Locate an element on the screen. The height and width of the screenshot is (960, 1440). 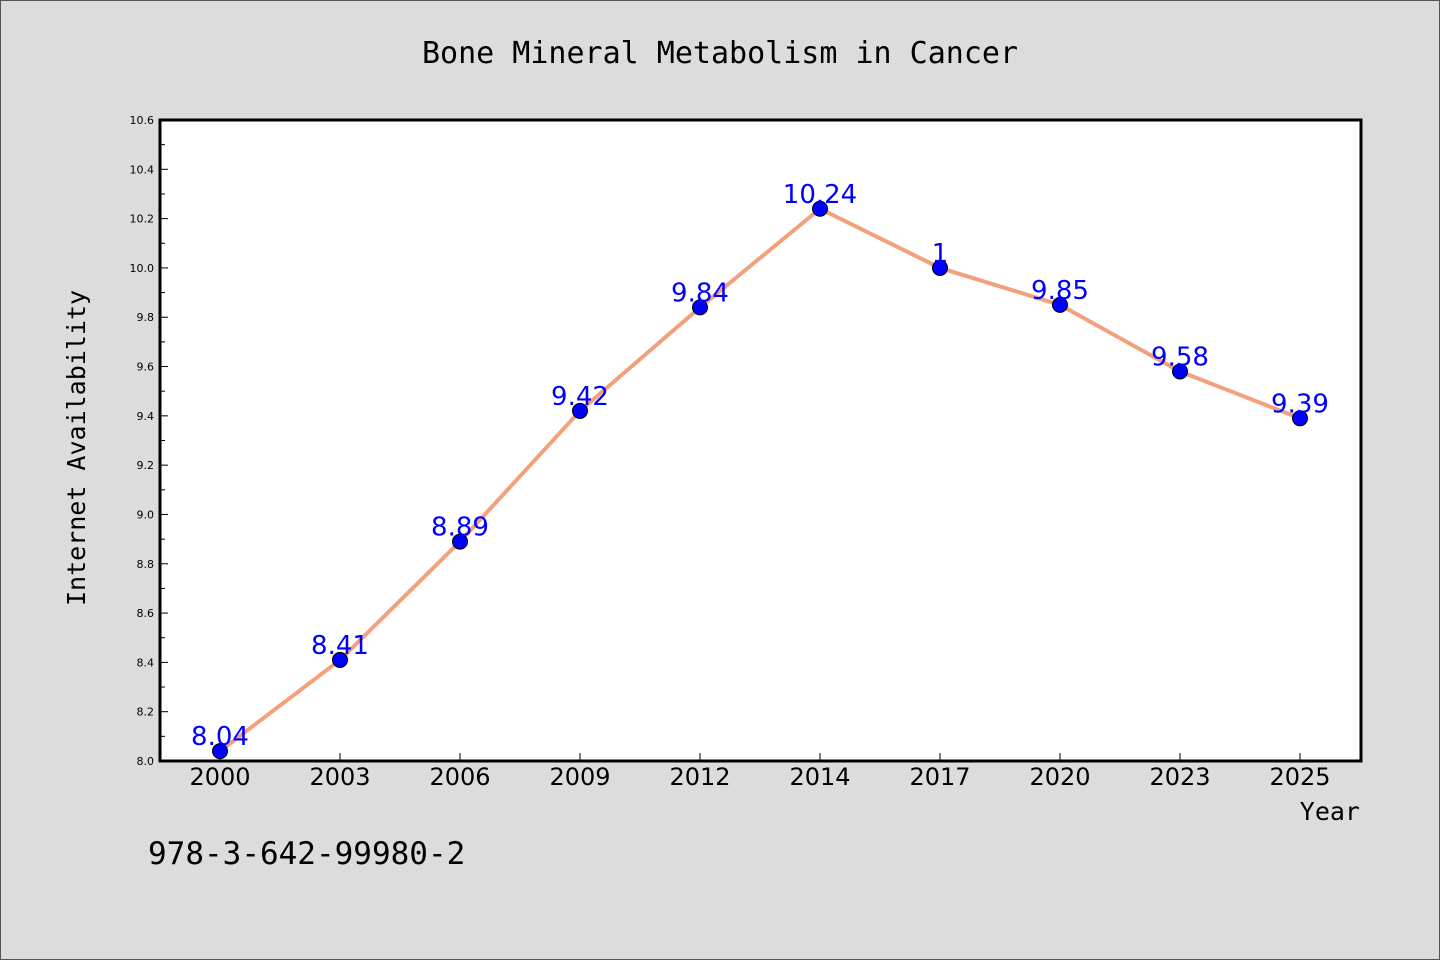
x-tick-label: 2009 is located at coordinates (579, 777).